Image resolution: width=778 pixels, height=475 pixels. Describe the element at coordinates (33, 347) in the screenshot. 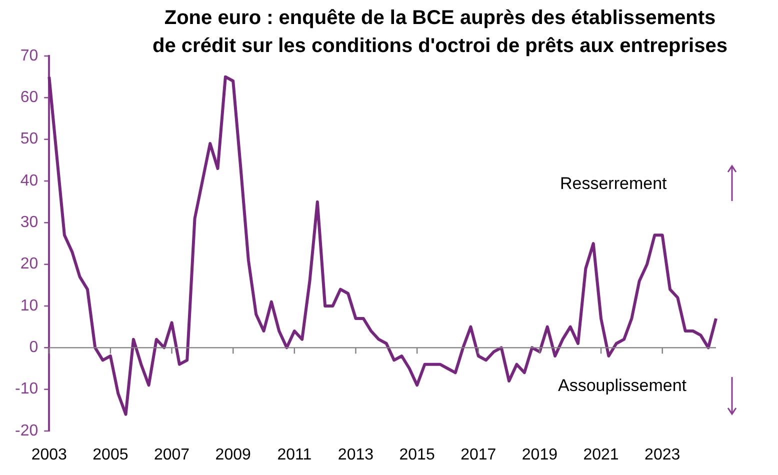

I see `y-tick-label: 0` at that location.